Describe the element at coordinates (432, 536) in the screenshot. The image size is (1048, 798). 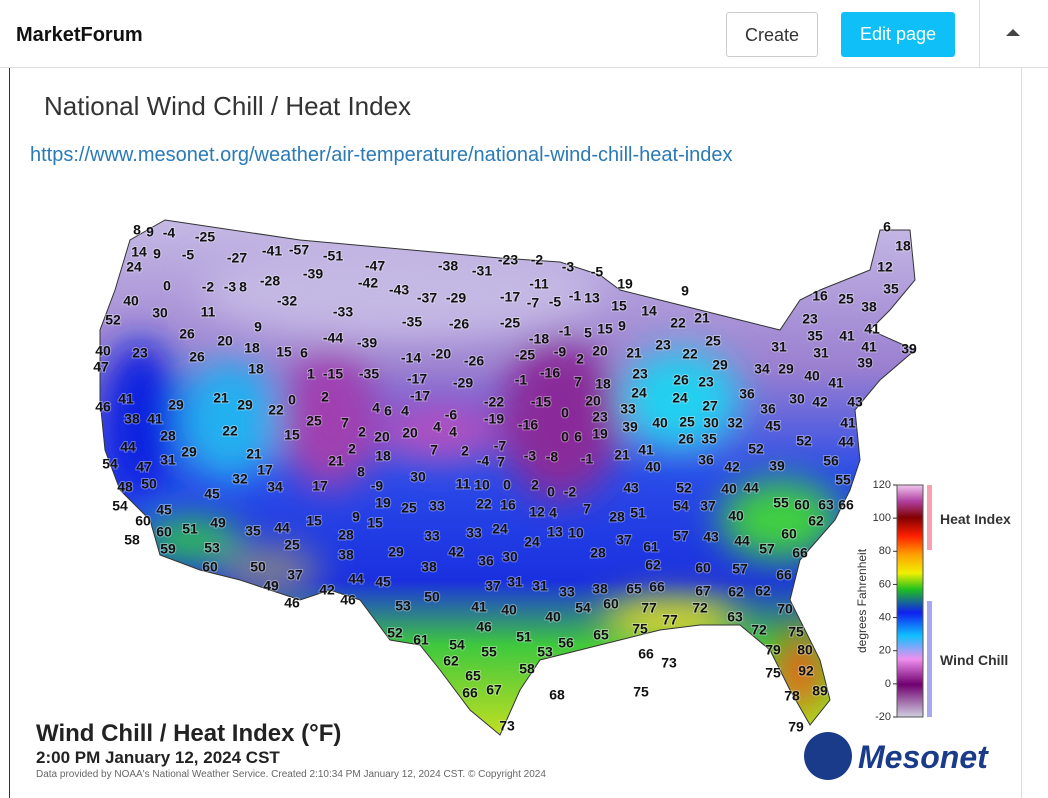
I see `reading: 33` at that location.